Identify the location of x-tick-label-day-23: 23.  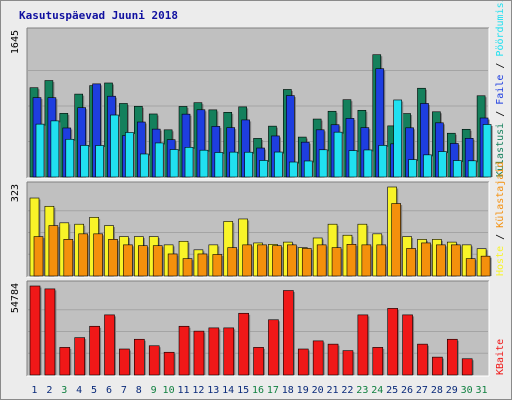
(362, 390).